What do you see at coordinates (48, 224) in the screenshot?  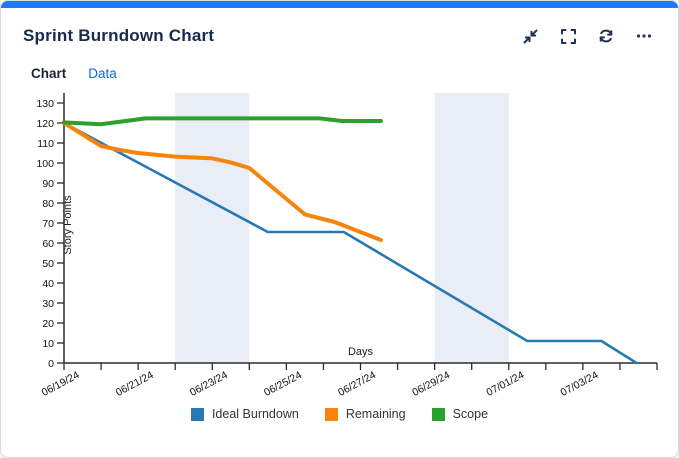 I see `y-tick-label: 70` at bounding box center [48, 224].